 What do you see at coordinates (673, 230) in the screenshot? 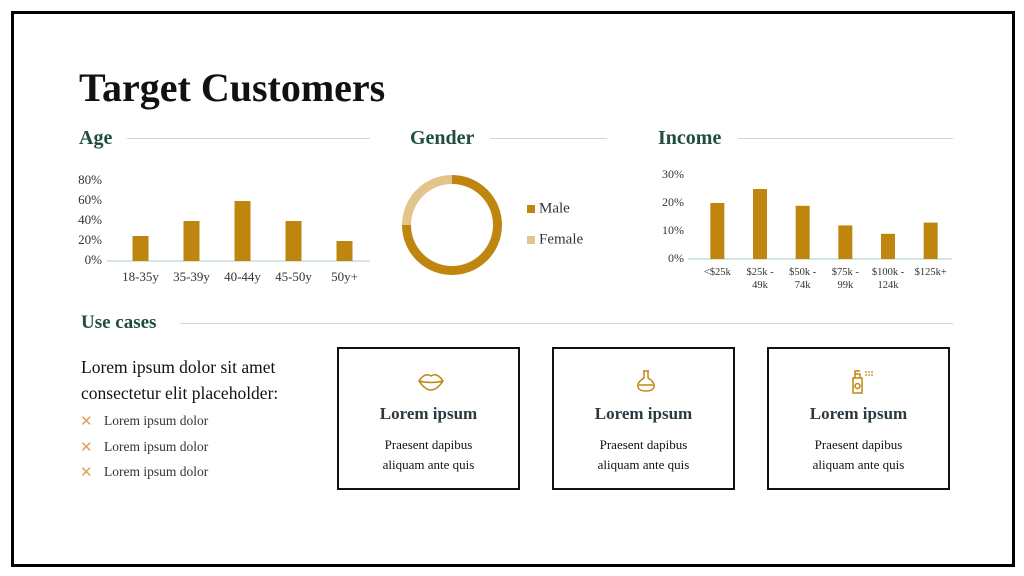
I see `y-tick-label: 10%` at bounding box center [673, 230].